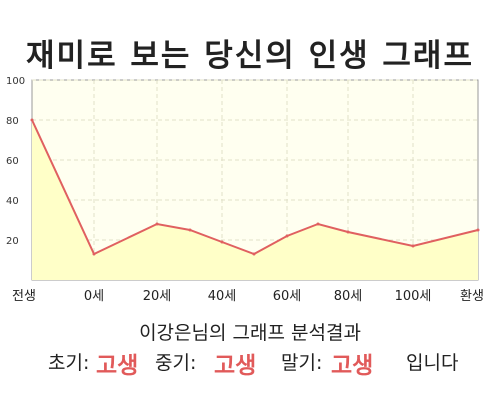 This screenshot has height=400, width=500. I want to click on y-tick-label: 40, so click(12, 201).